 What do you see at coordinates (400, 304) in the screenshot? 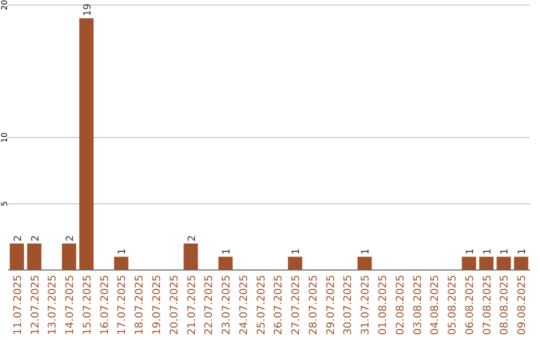
I see `x-tick-label: 02.08.2025` at bounding box center [400, 304].